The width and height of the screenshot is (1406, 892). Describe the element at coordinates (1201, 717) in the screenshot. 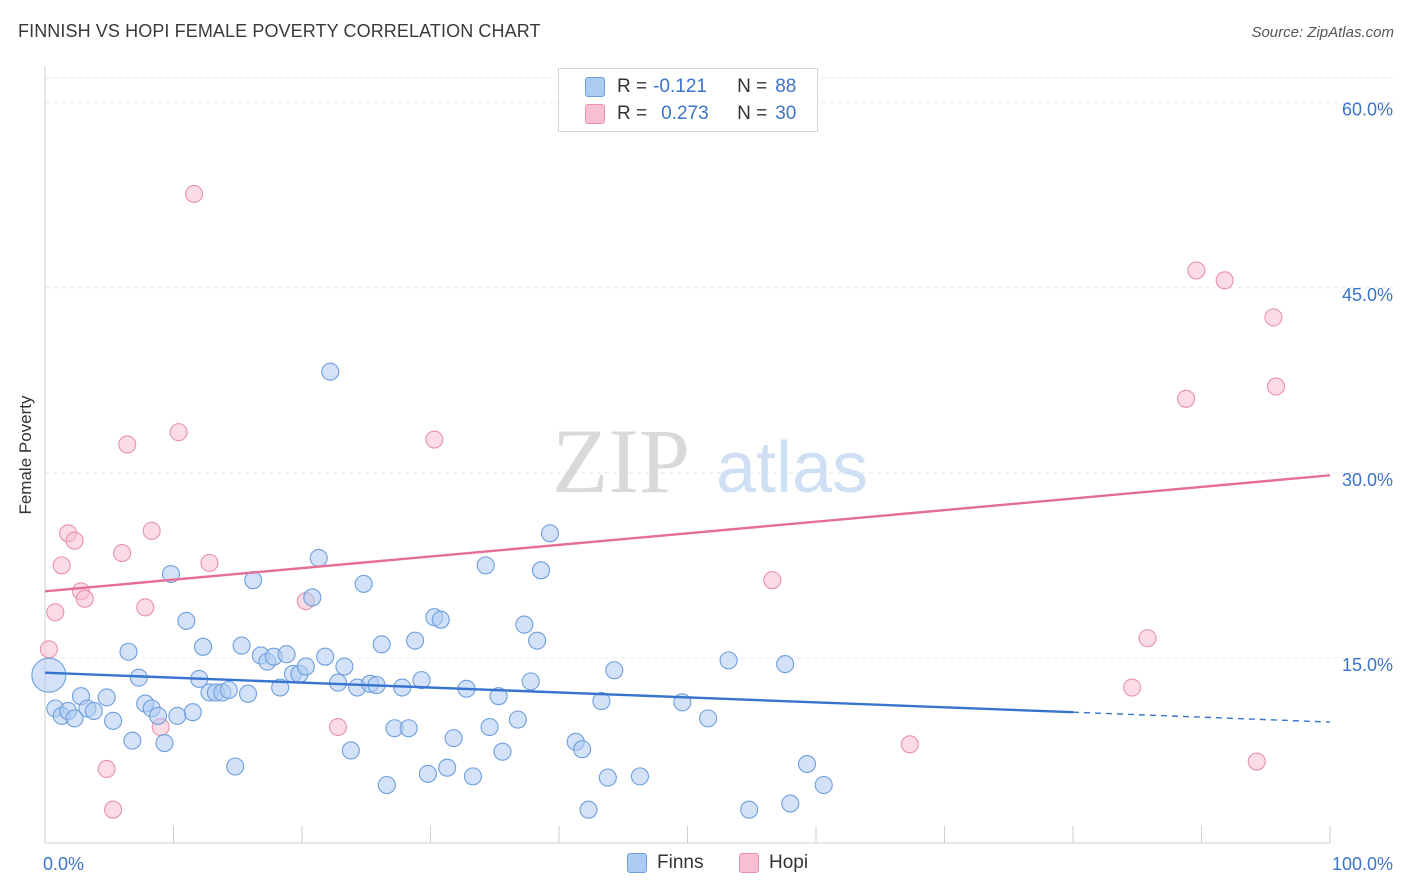

I see `finns-trend-extension` at that location.